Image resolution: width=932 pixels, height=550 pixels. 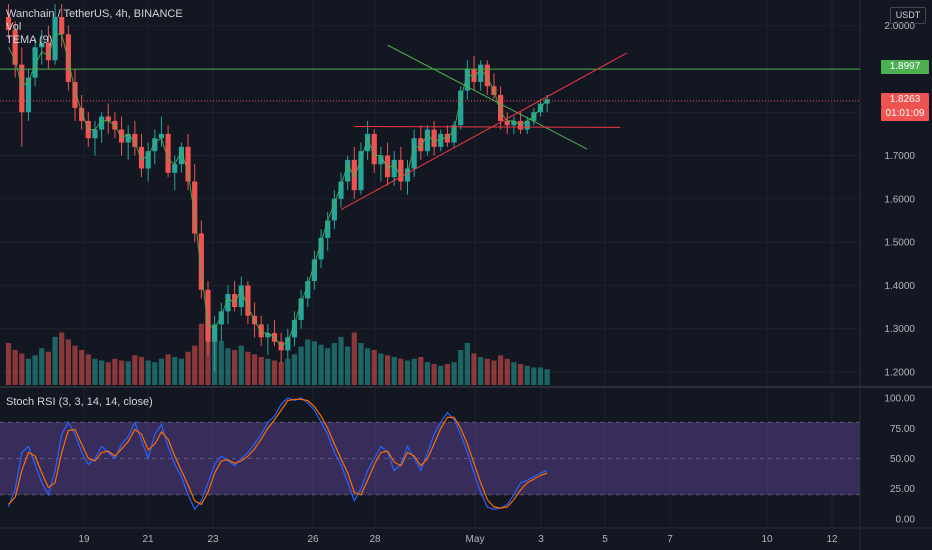 I want to click on stoch-rsi-legend: Stoch RSI (3, 3, 14, 14, close), so click(x=79, y=402).